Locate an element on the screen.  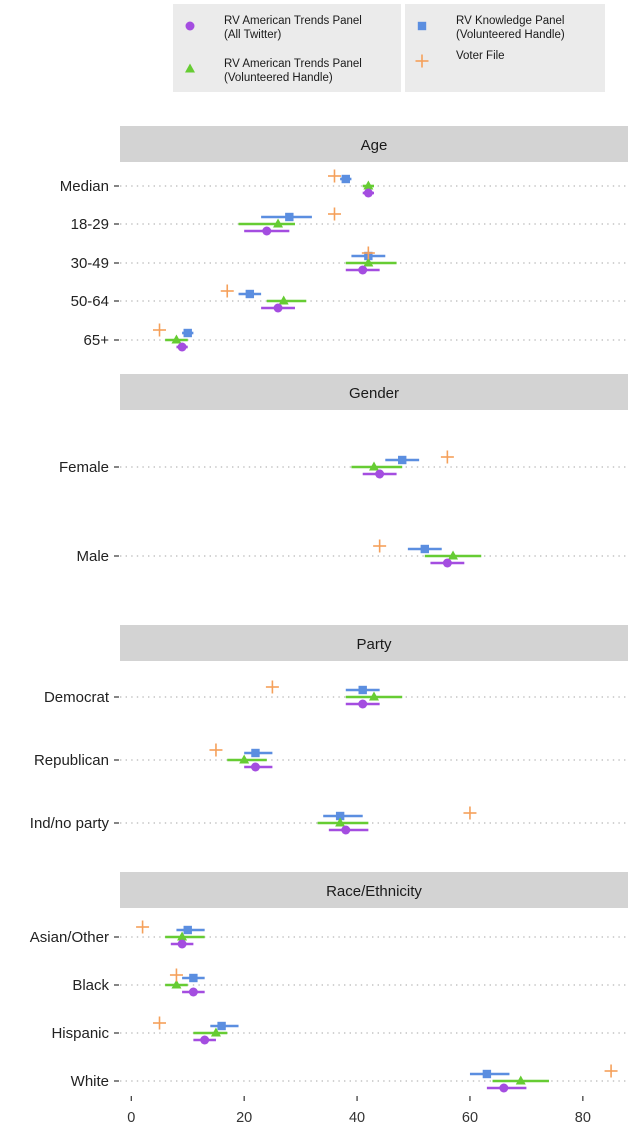
legend-key-kp_vol is located at coordinates (422, 26).